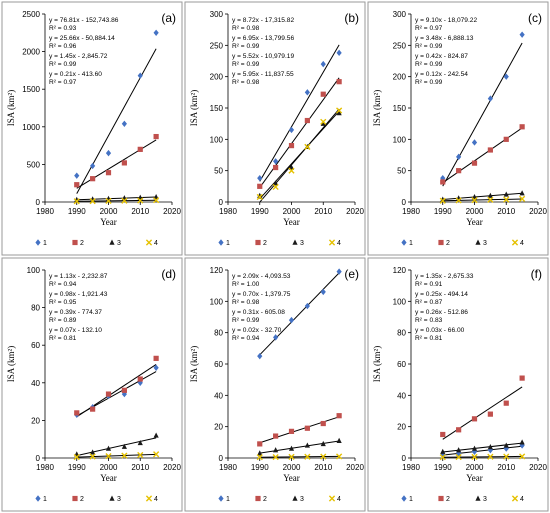 This screenshot has width=550, height=513. What do you see at coordinates (217, 45) in the screenshot?
I see `y-tick-label: 250` at bounding box center [217, 45].